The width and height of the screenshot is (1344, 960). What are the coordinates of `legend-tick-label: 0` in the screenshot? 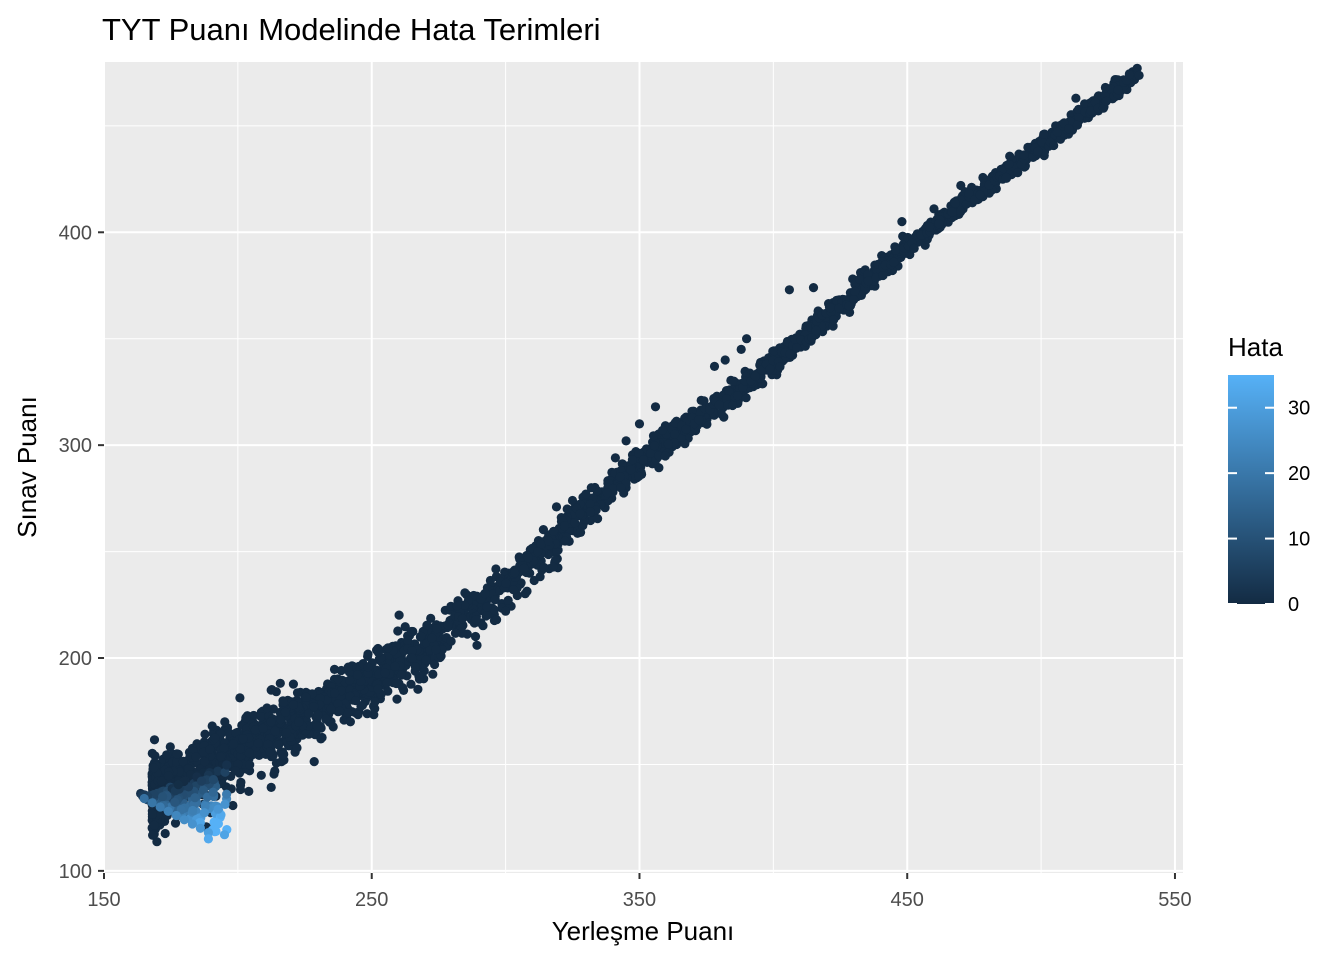 It's located at (1293, 605).